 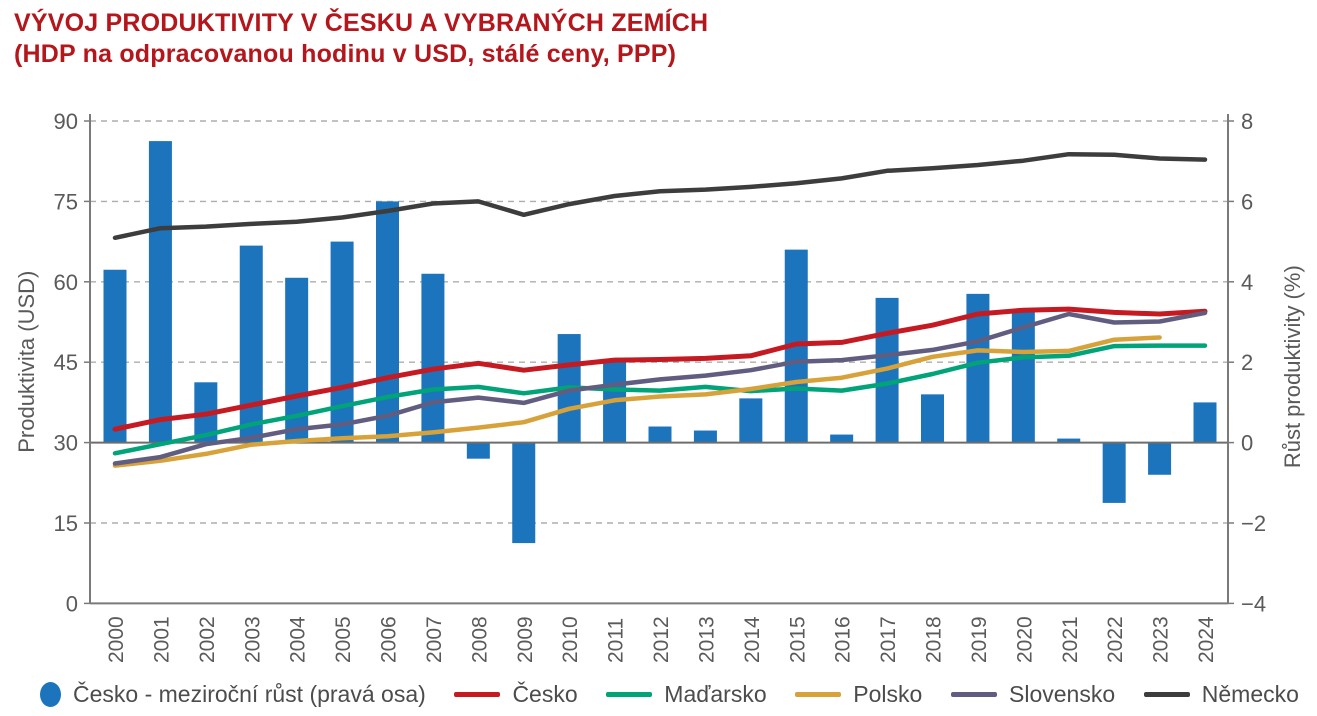 What do you see at coordinates (1023, 376) in the screenshot?
I see `bar-2020` at bounding box center [1023, 376].